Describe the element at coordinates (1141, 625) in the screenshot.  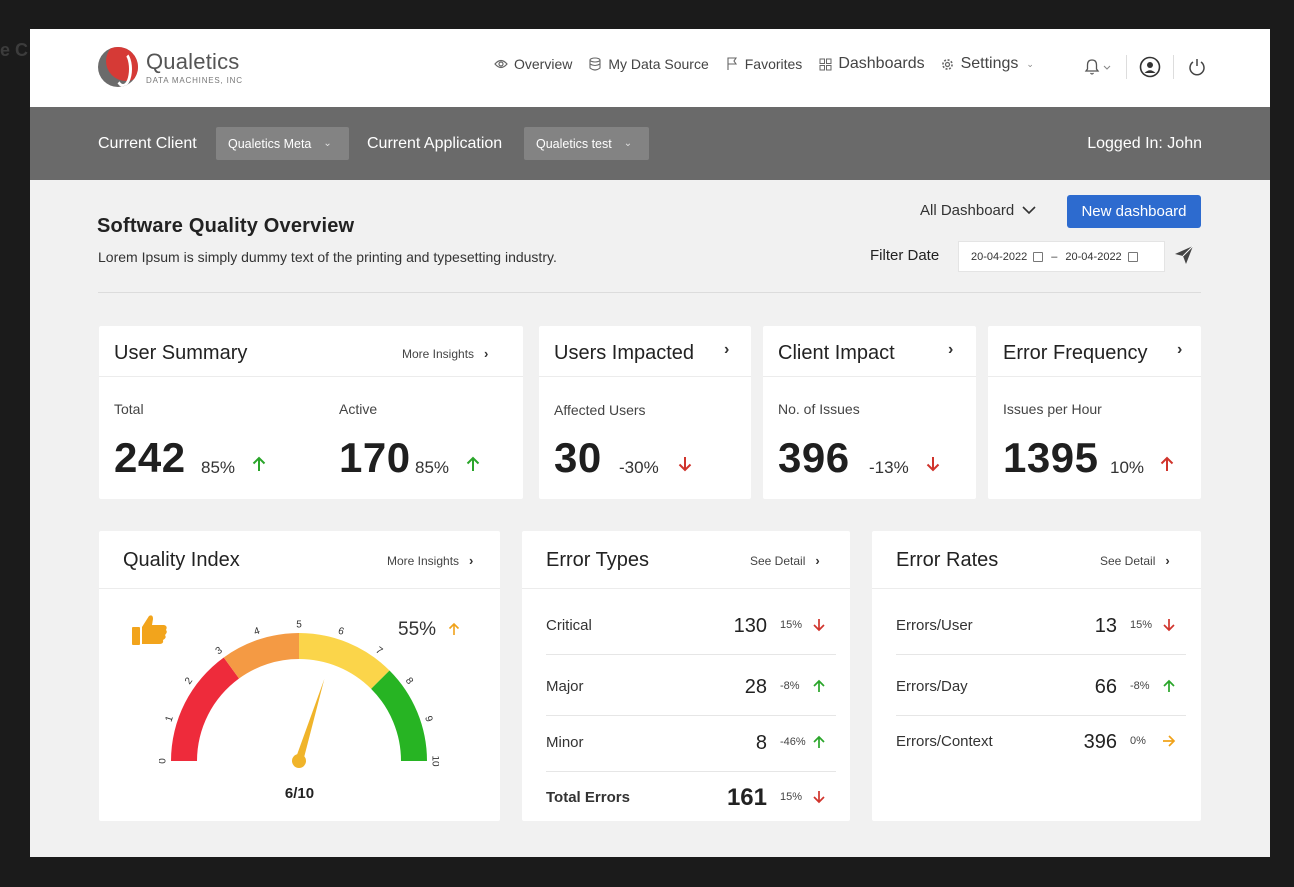
I see `row-percent: 15%` at that location.